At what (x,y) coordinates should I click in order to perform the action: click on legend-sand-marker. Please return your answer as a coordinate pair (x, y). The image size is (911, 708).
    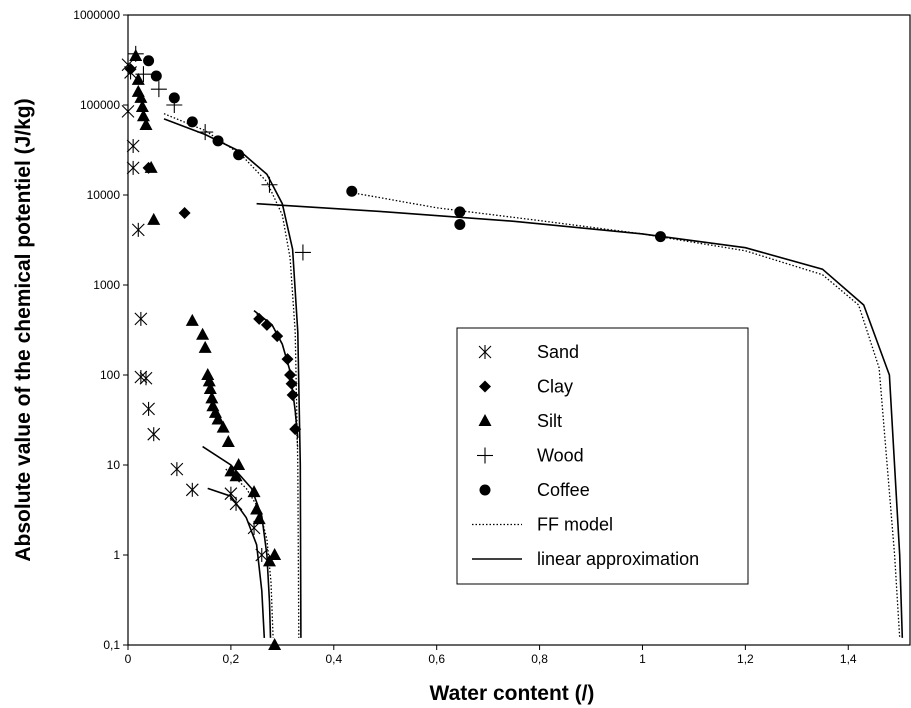
    Looking at the image, I should click on (485, 352).